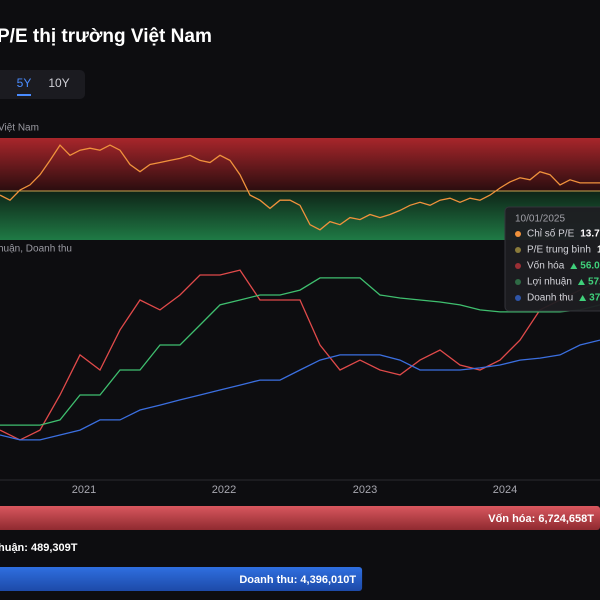 The height and width of the screenshot is (600, 600). What do you see at coordinates (598, 250) in the screenshot?
I see `legend-value: 1` at bounding box center [598, 250].